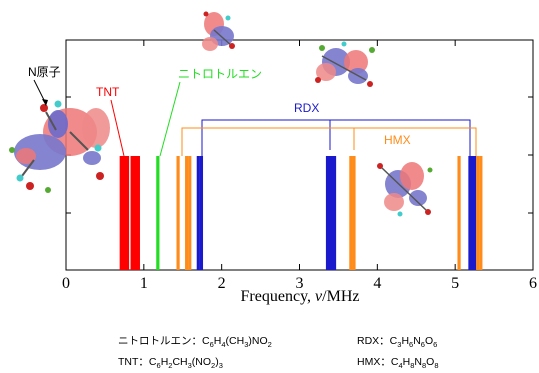 The image size is (539, 373). Describe the element at coordinates (300, 283) in the screenshot. I see `x-tick-label: 3` at that location.